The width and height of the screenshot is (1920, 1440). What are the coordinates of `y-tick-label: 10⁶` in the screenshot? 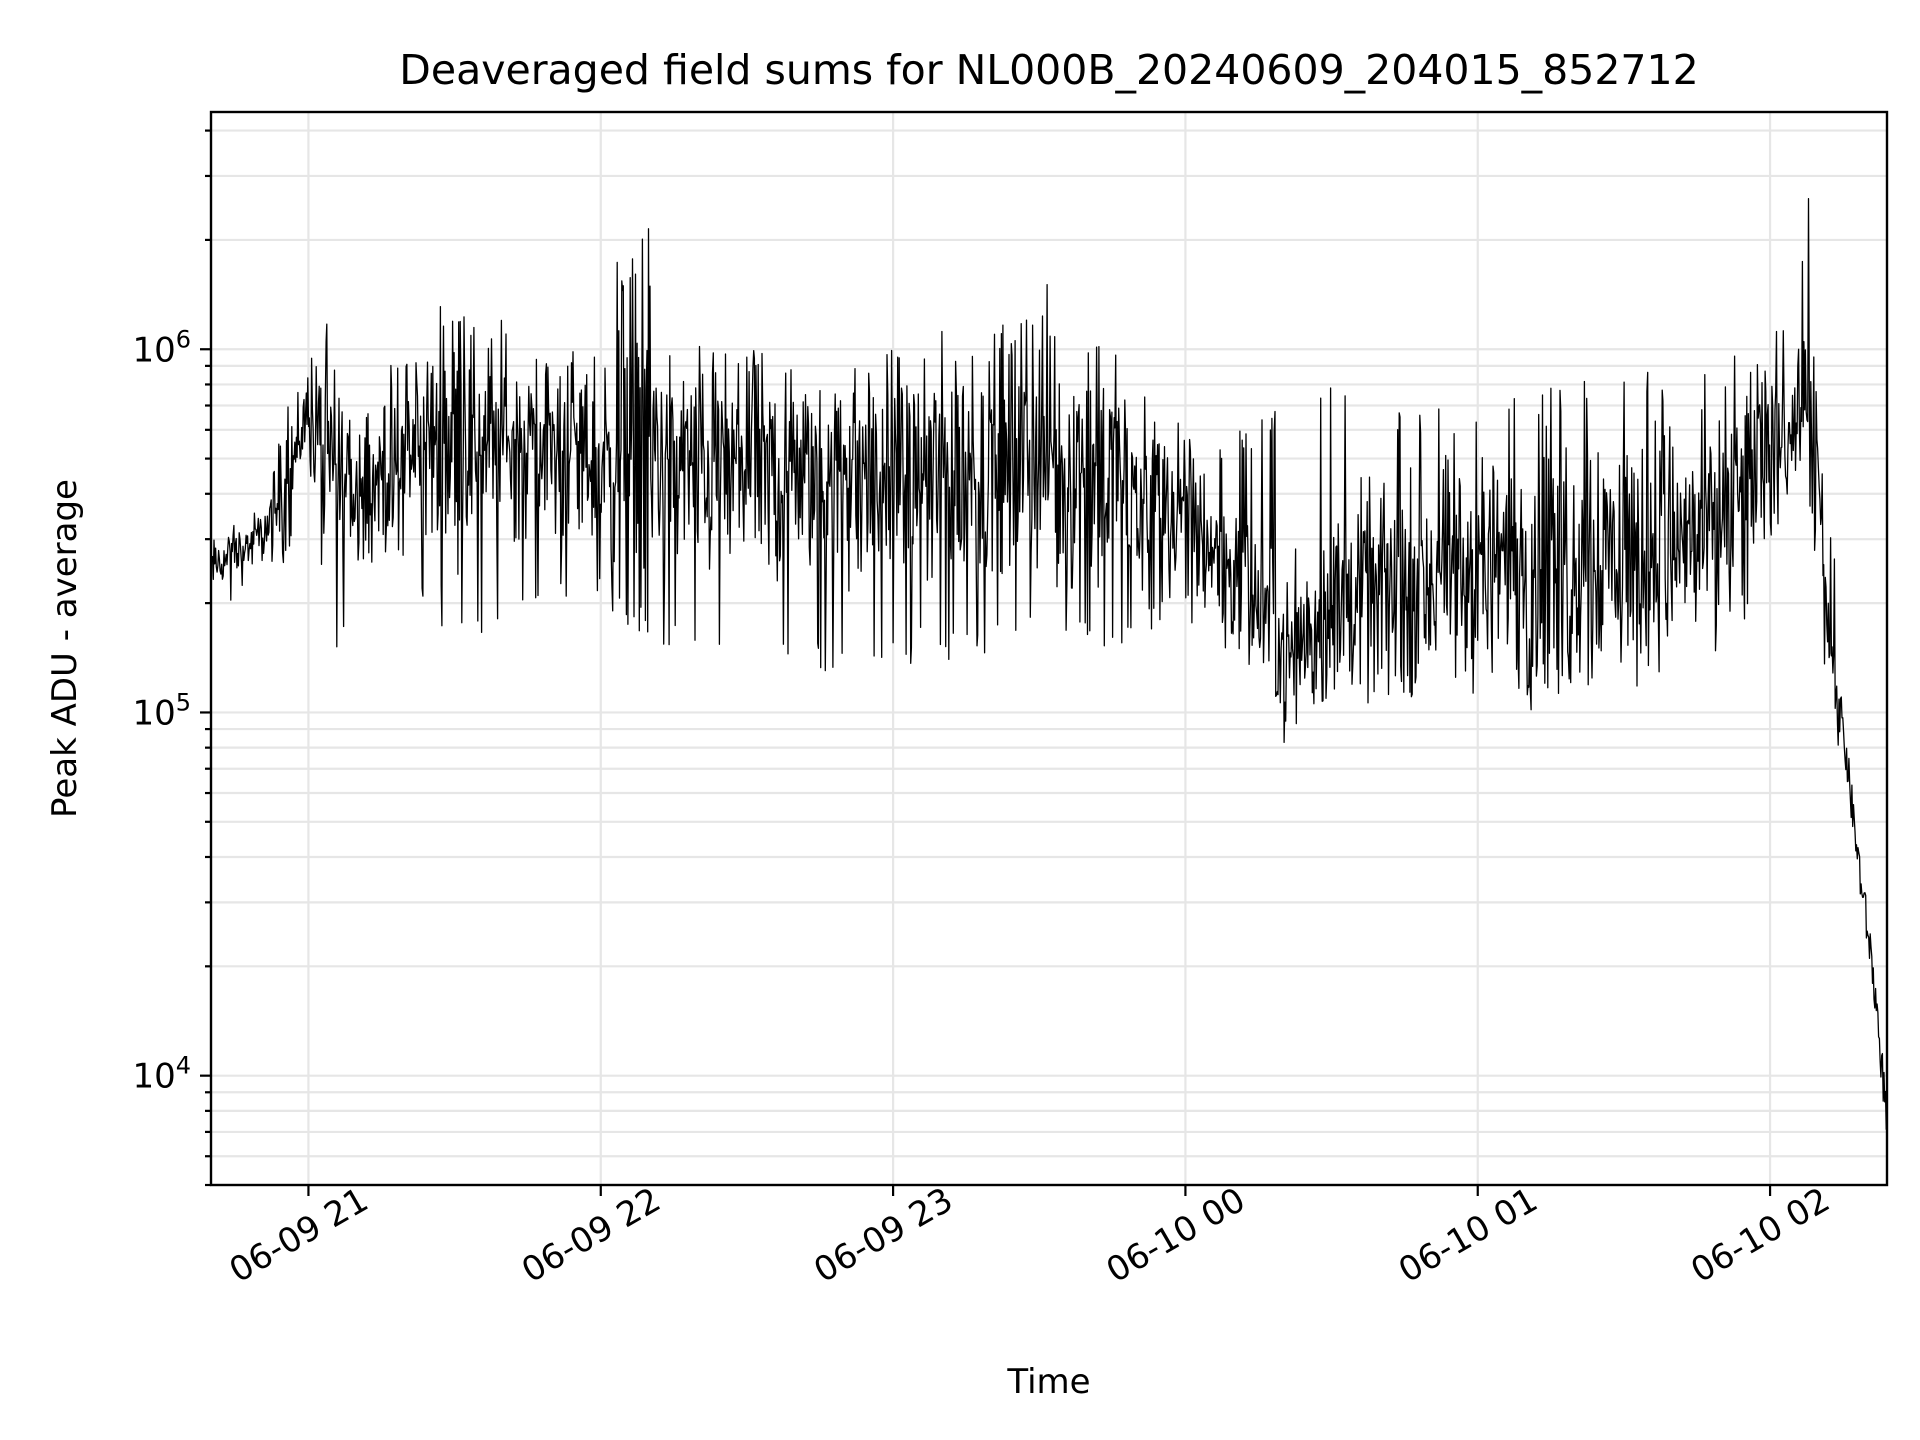 It's located at (161, 347).